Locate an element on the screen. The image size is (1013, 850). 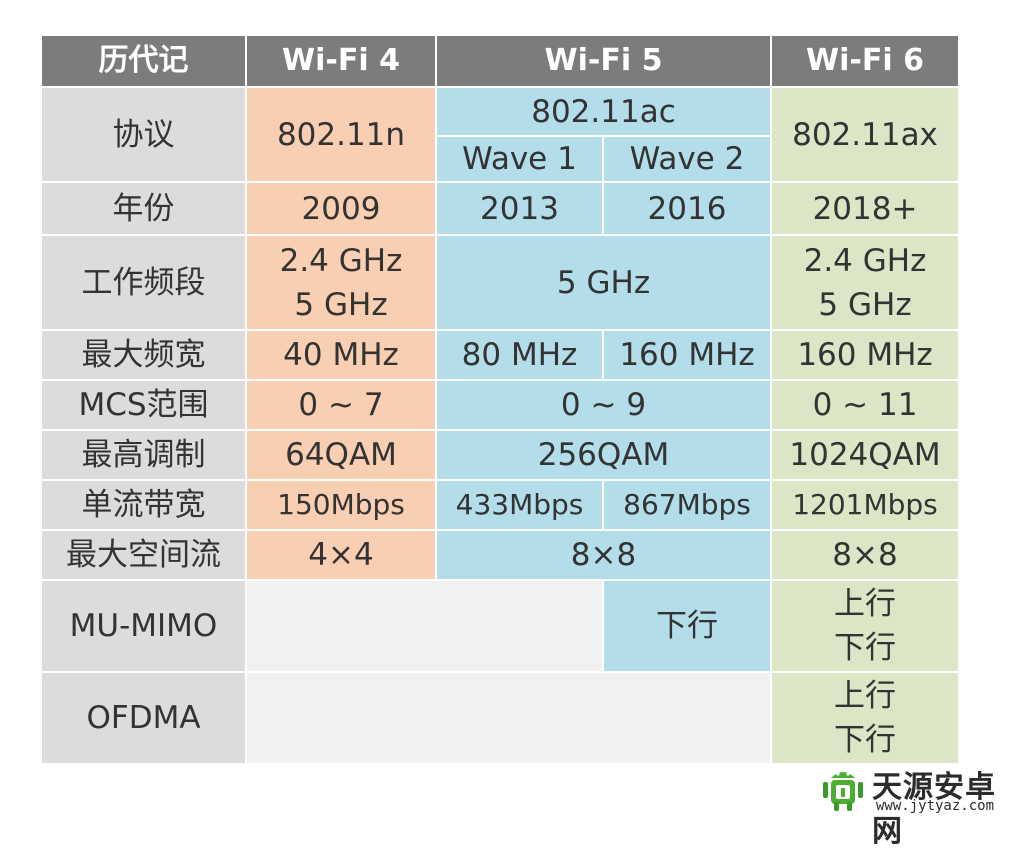
cell-wifi6-modulation: 1024QAM is located at coordinates (865, 455).